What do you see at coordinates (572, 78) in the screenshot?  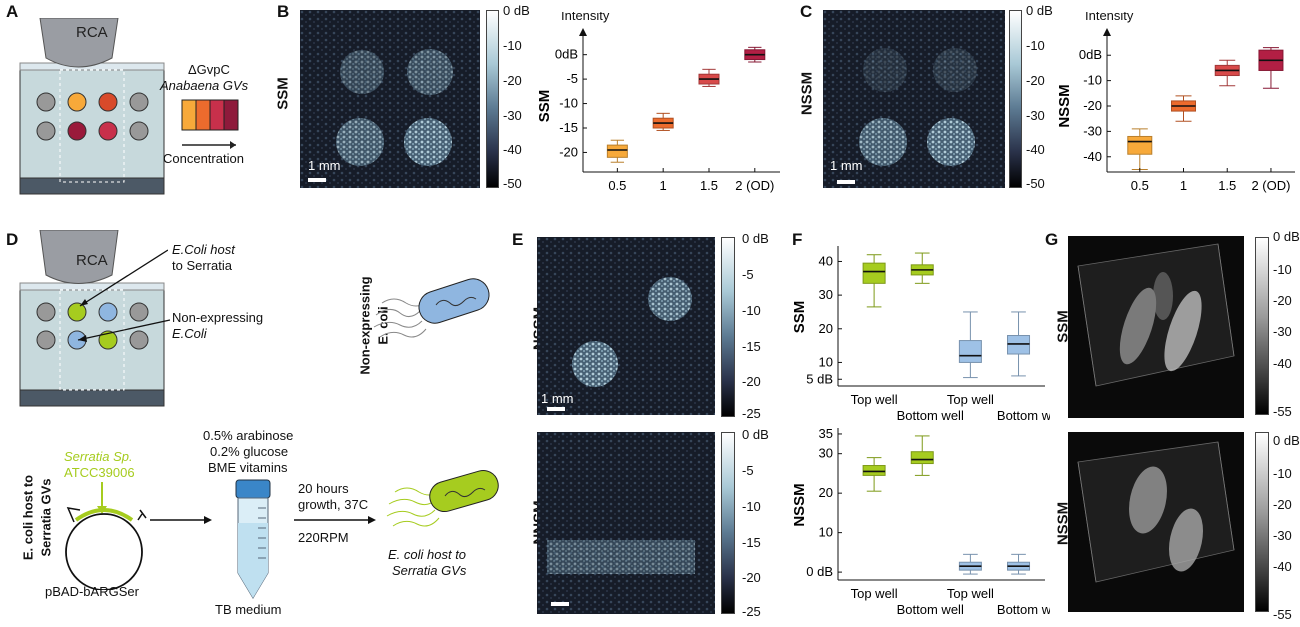 I see `y-tick-label: -5` at bounding box center [572, 78].